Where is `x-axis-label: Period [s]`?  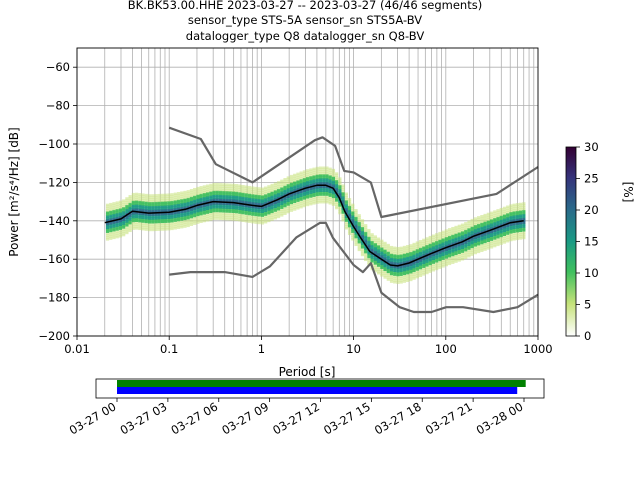 x-axis-label: Period [s] is located at coordinates (307, 372).